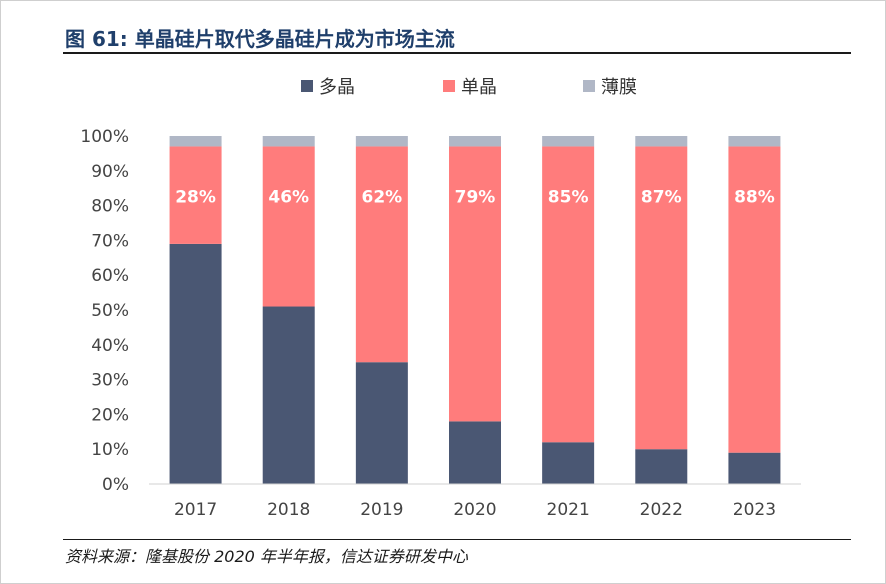 The width and height of the screenshot is (886, 584). What do you see at coordinates (457, 53) in the screenshot?
I see `title-rule` at bounding box center [457, 53].